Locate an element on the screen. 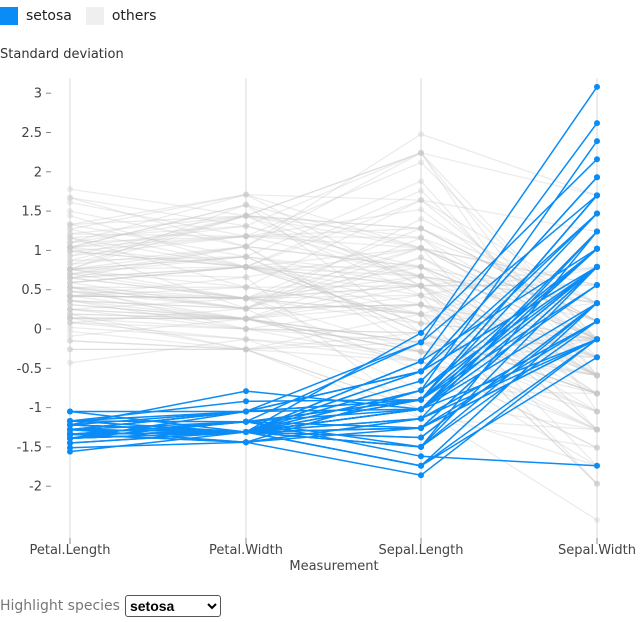 The width and height of the screenshot is (640, 622). legend-item-others: others is located at coordinates (120, 16).